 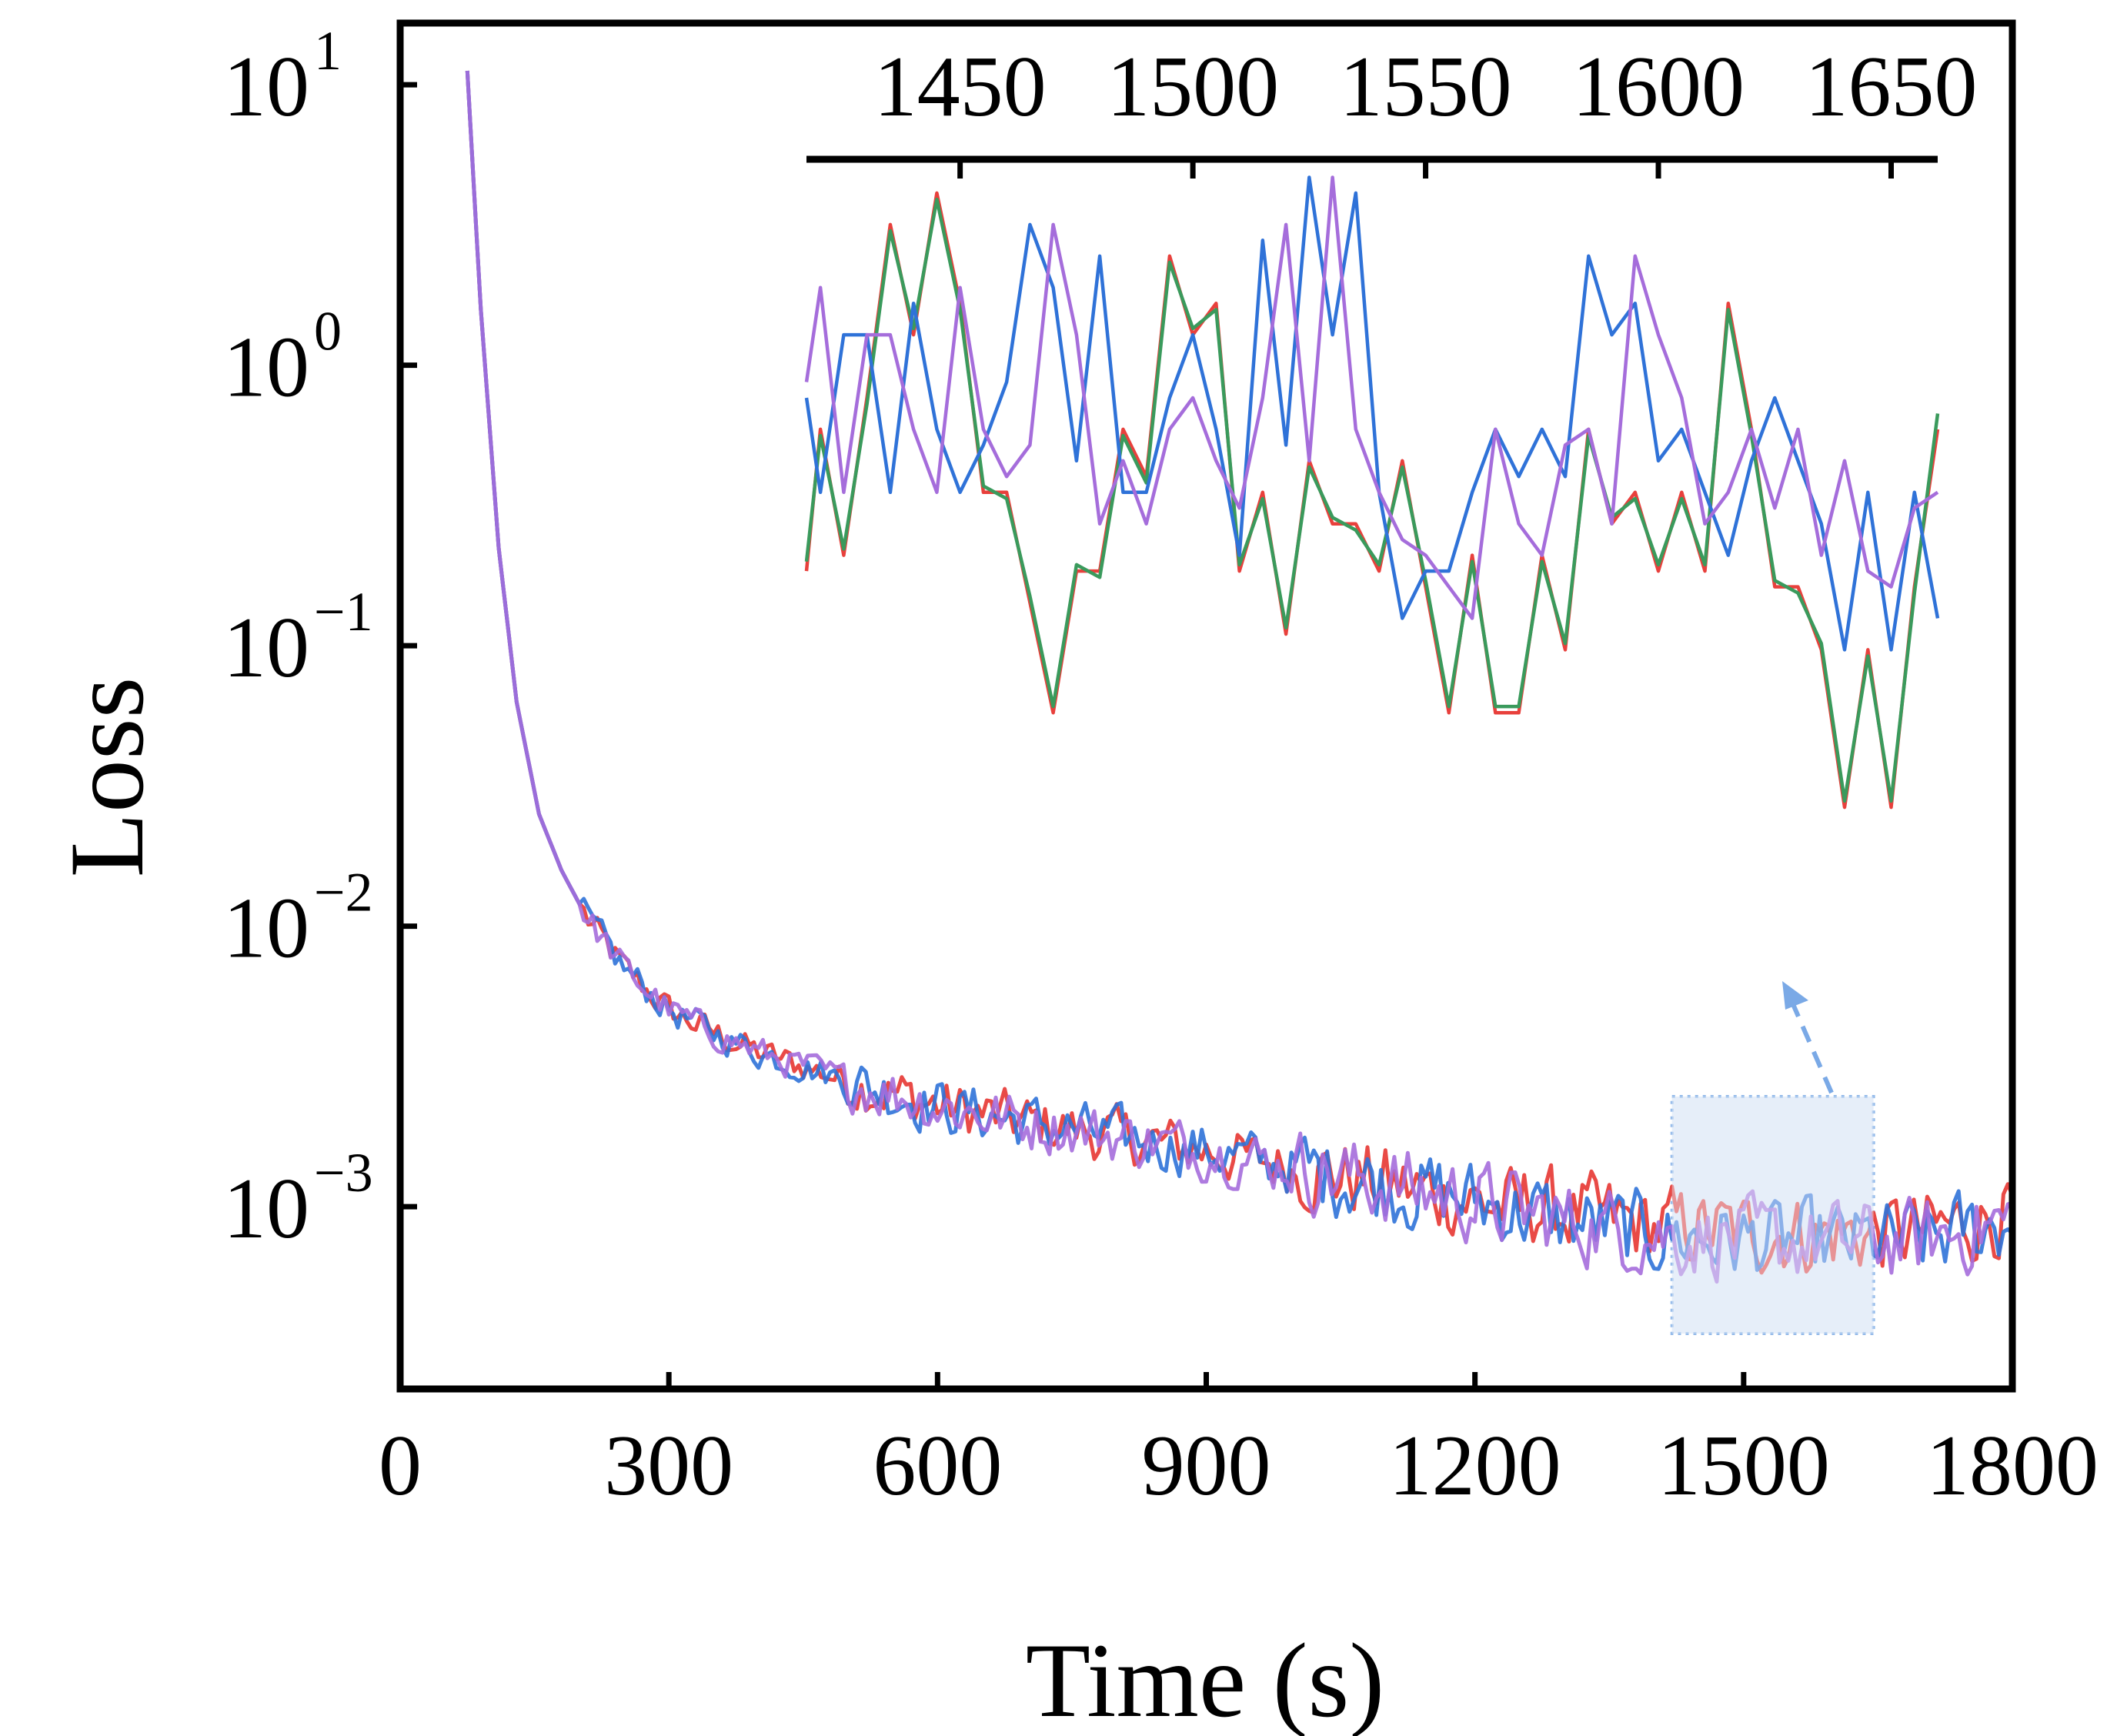 What do you see at coordinates (668, 1466) in the screenshot?
I see `x-tick-label: 300` at bounding box center [668, 1466].